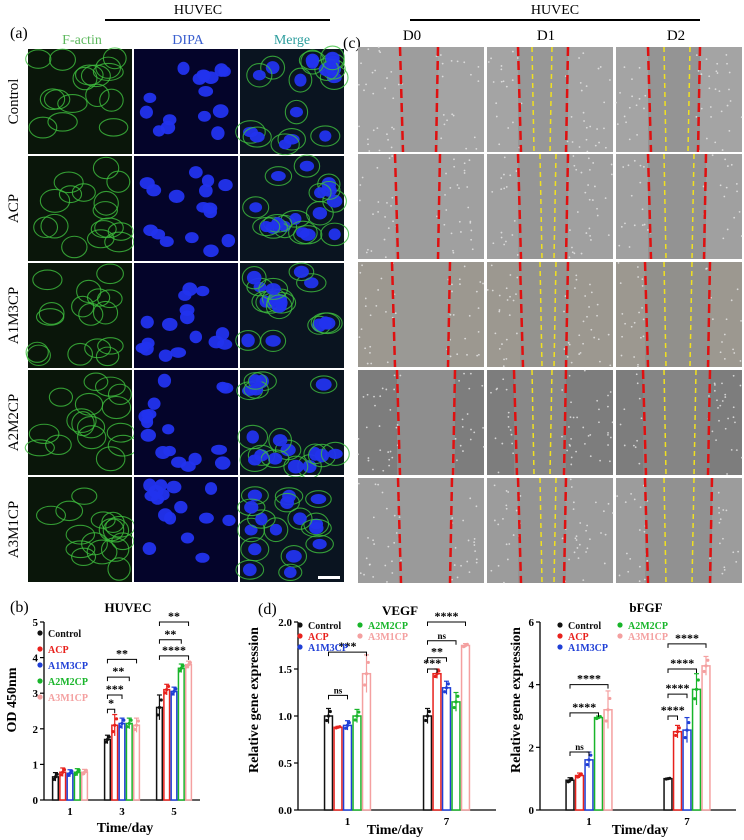 This screenshot has width=744, height=840. I want to click on panel-a-cell-line: HUVEC, so click(198, 10).